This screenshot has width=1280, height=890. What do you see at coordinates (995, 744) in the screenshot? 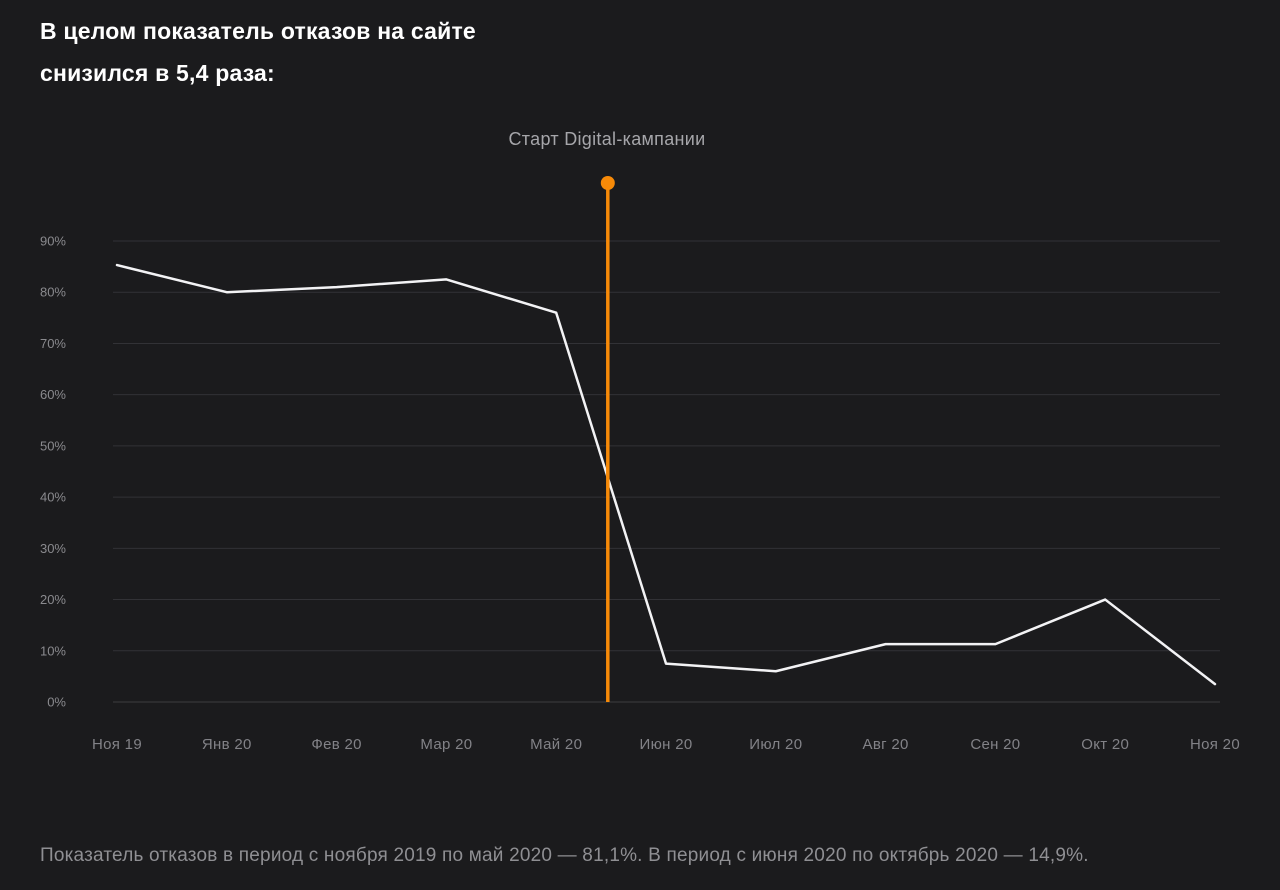
I see `x-tick-label: Сен 20` at bounding box center [995, 744].